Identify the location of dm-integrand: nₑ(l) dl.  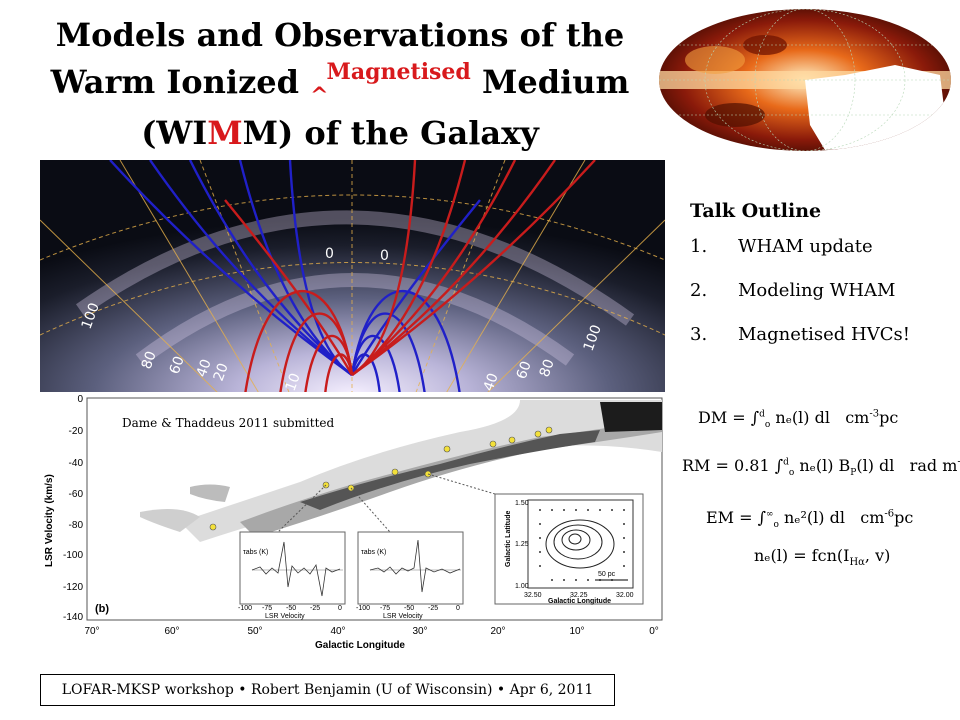
(802, 417).